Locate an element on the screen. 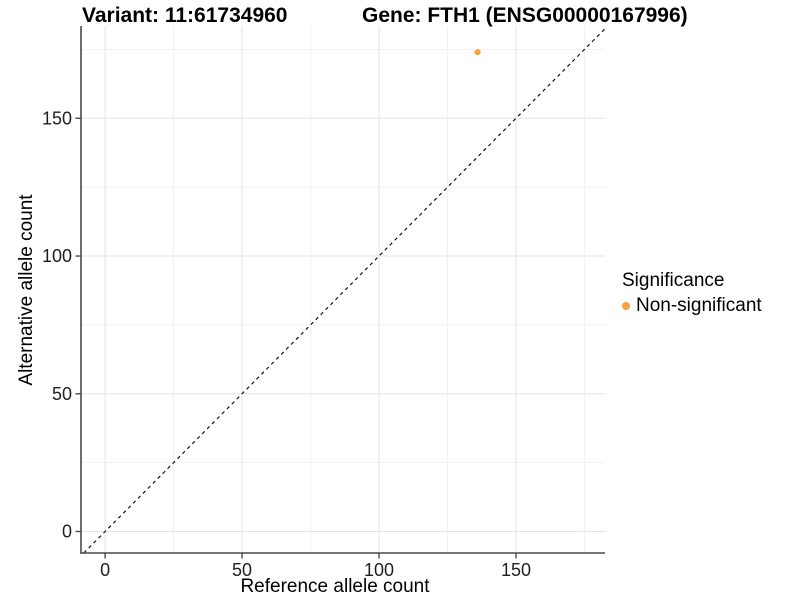 Image resolution: width=800 pixels, height=600 pixels. x-axis-title: Reference allele count is located at coordinates (335, 586).